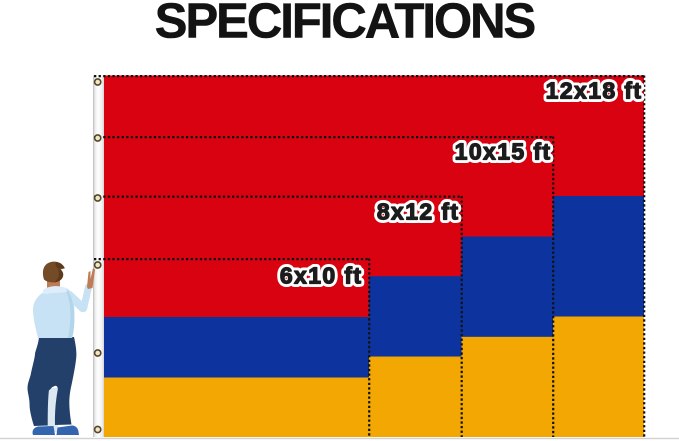 Image resolution: width=679 pixels, height=441 pixels. Describe the element at coordinates (418, 212) in the screenshot. I see `svg-text: 8x12 ft` at that location.